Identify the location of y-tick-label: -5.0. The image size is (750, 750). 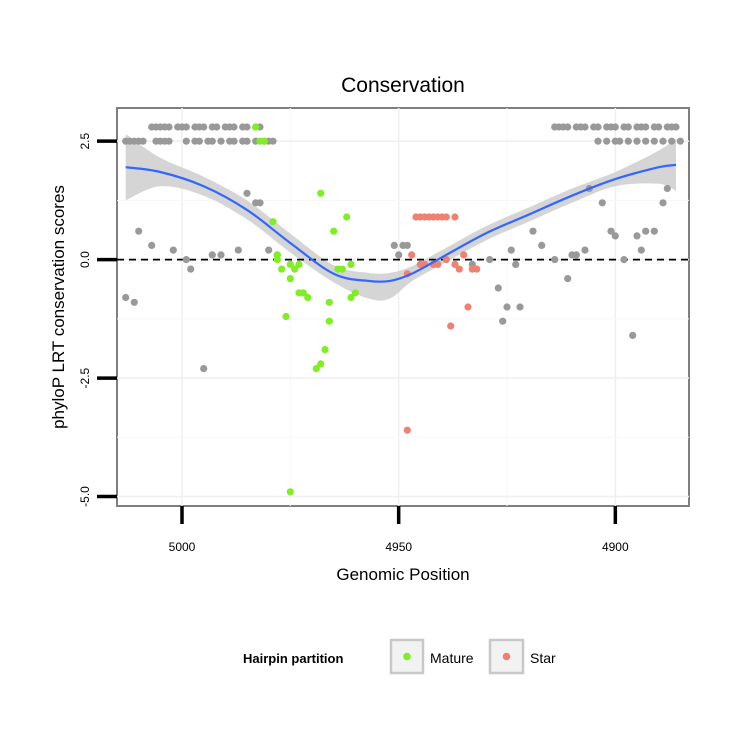
(85, 496).